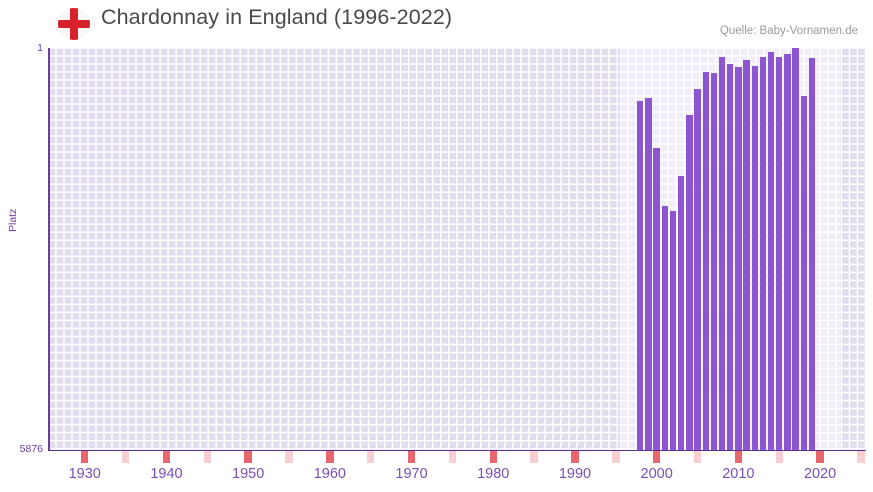  Describe the element at coordinates (534, 457) in the screenshot. I see `x-tick-minor-1985` at that location.